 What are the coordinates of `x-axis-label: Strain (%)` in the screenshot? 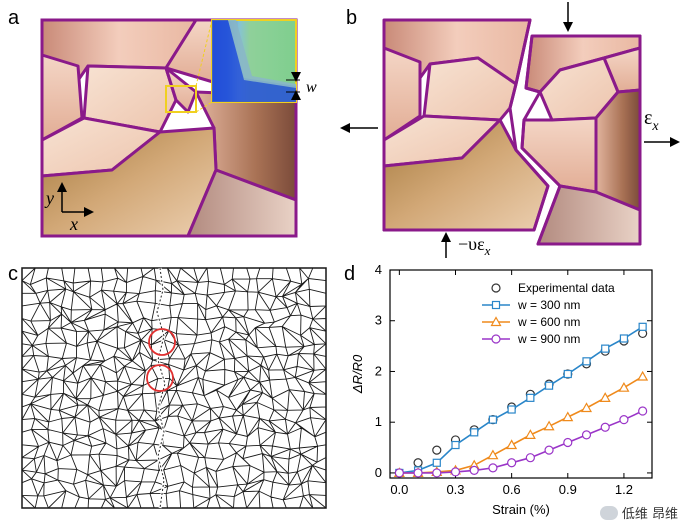 It's located at (521, 509).